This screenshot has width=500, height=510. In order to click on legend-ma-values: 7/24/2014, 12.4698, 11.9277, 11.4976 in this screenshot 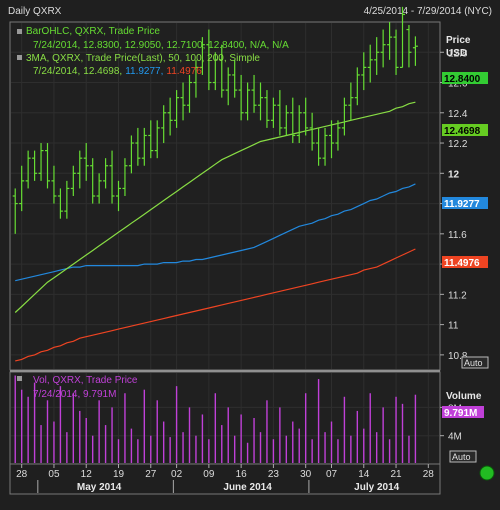, I will do `click(117, 71)`.